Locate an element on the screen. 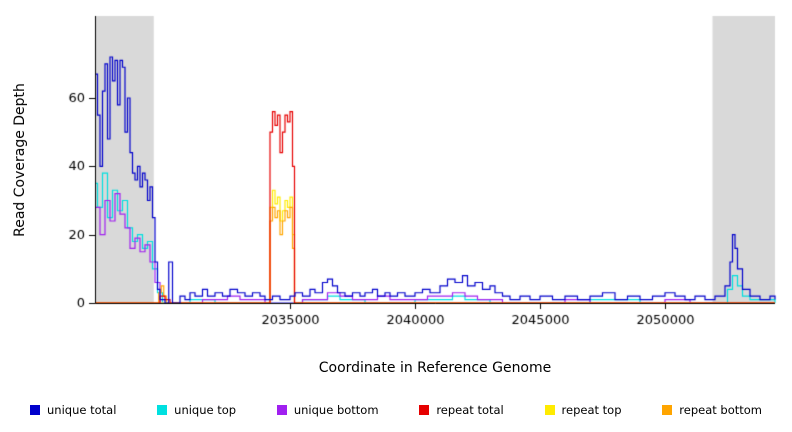  legend-item-unique-bottom: unique bottom is located at coordinates (327, 410).